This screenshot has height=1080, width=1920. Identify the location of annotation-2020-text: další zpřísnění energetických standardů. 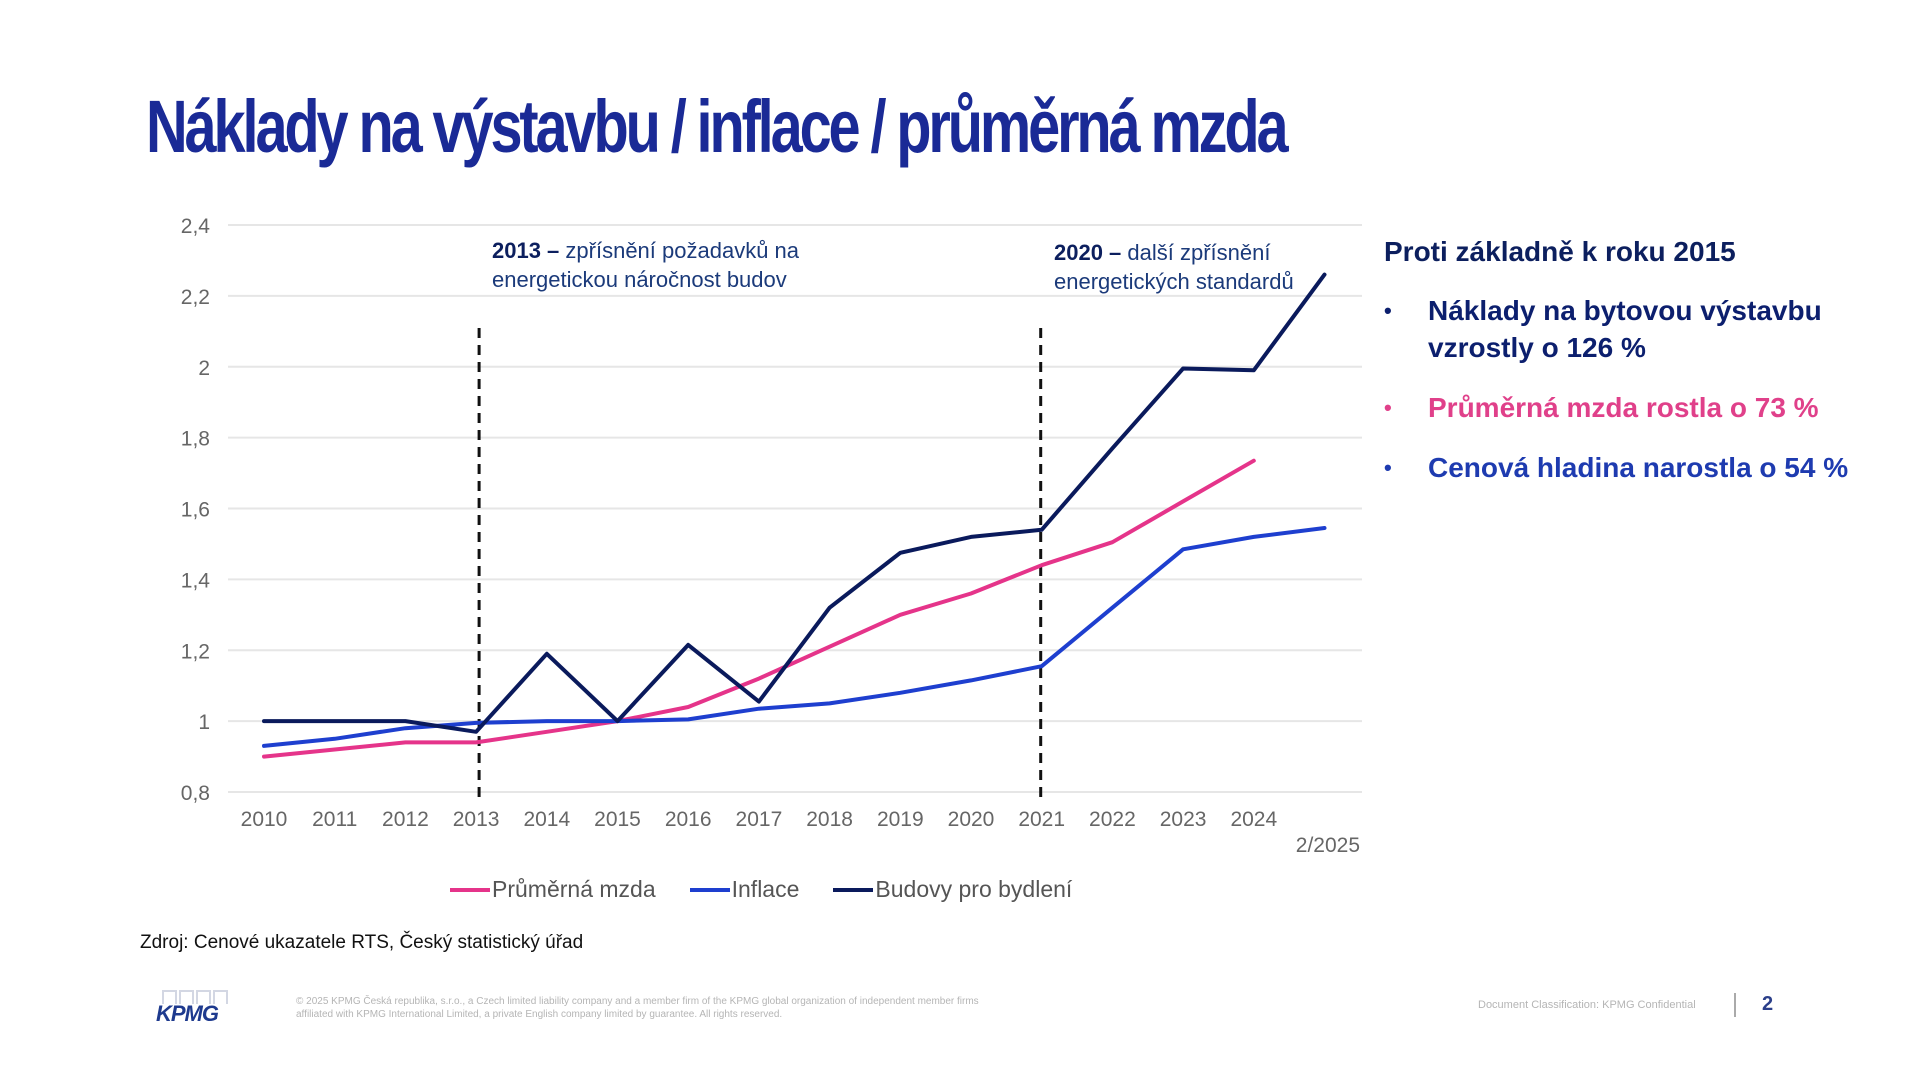
(1174, 267).